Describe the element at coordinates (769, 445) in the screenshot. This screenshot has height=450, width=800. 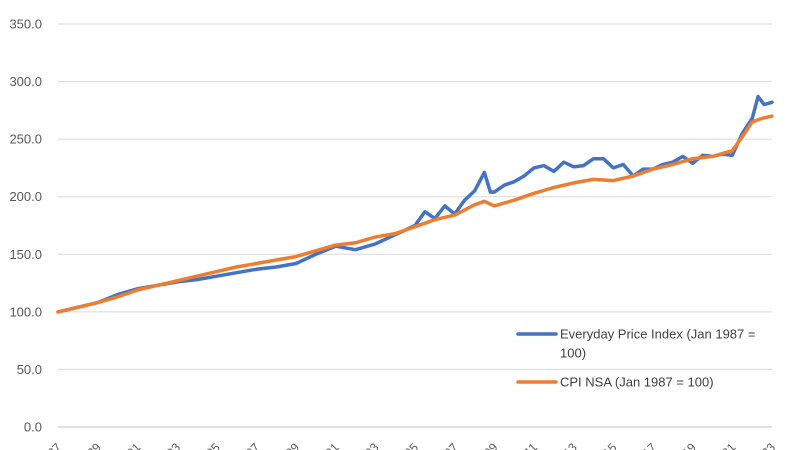
I see `x-tick-label: 23` at that location.